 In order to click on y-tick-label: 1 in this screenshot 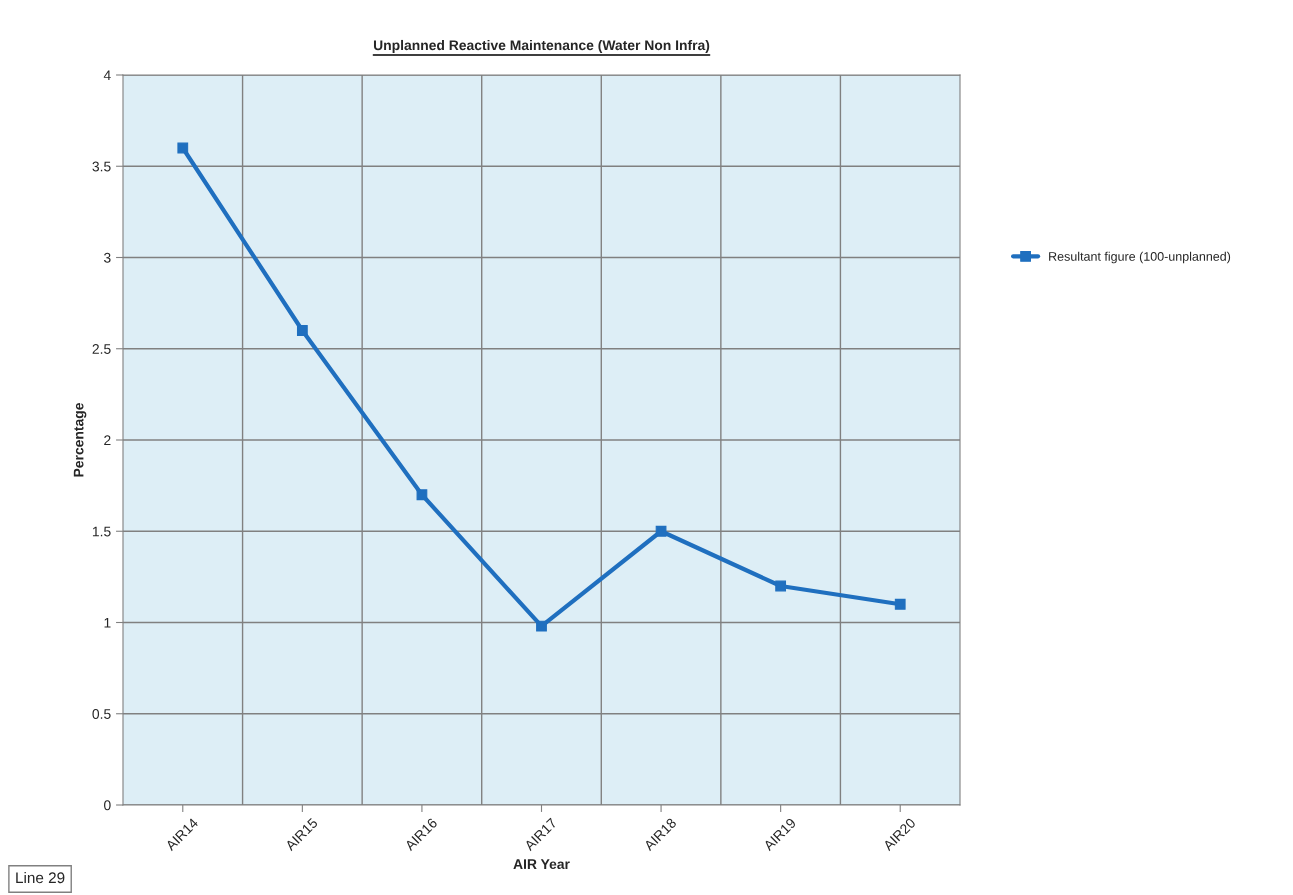, I will do `click(107, 622)`.